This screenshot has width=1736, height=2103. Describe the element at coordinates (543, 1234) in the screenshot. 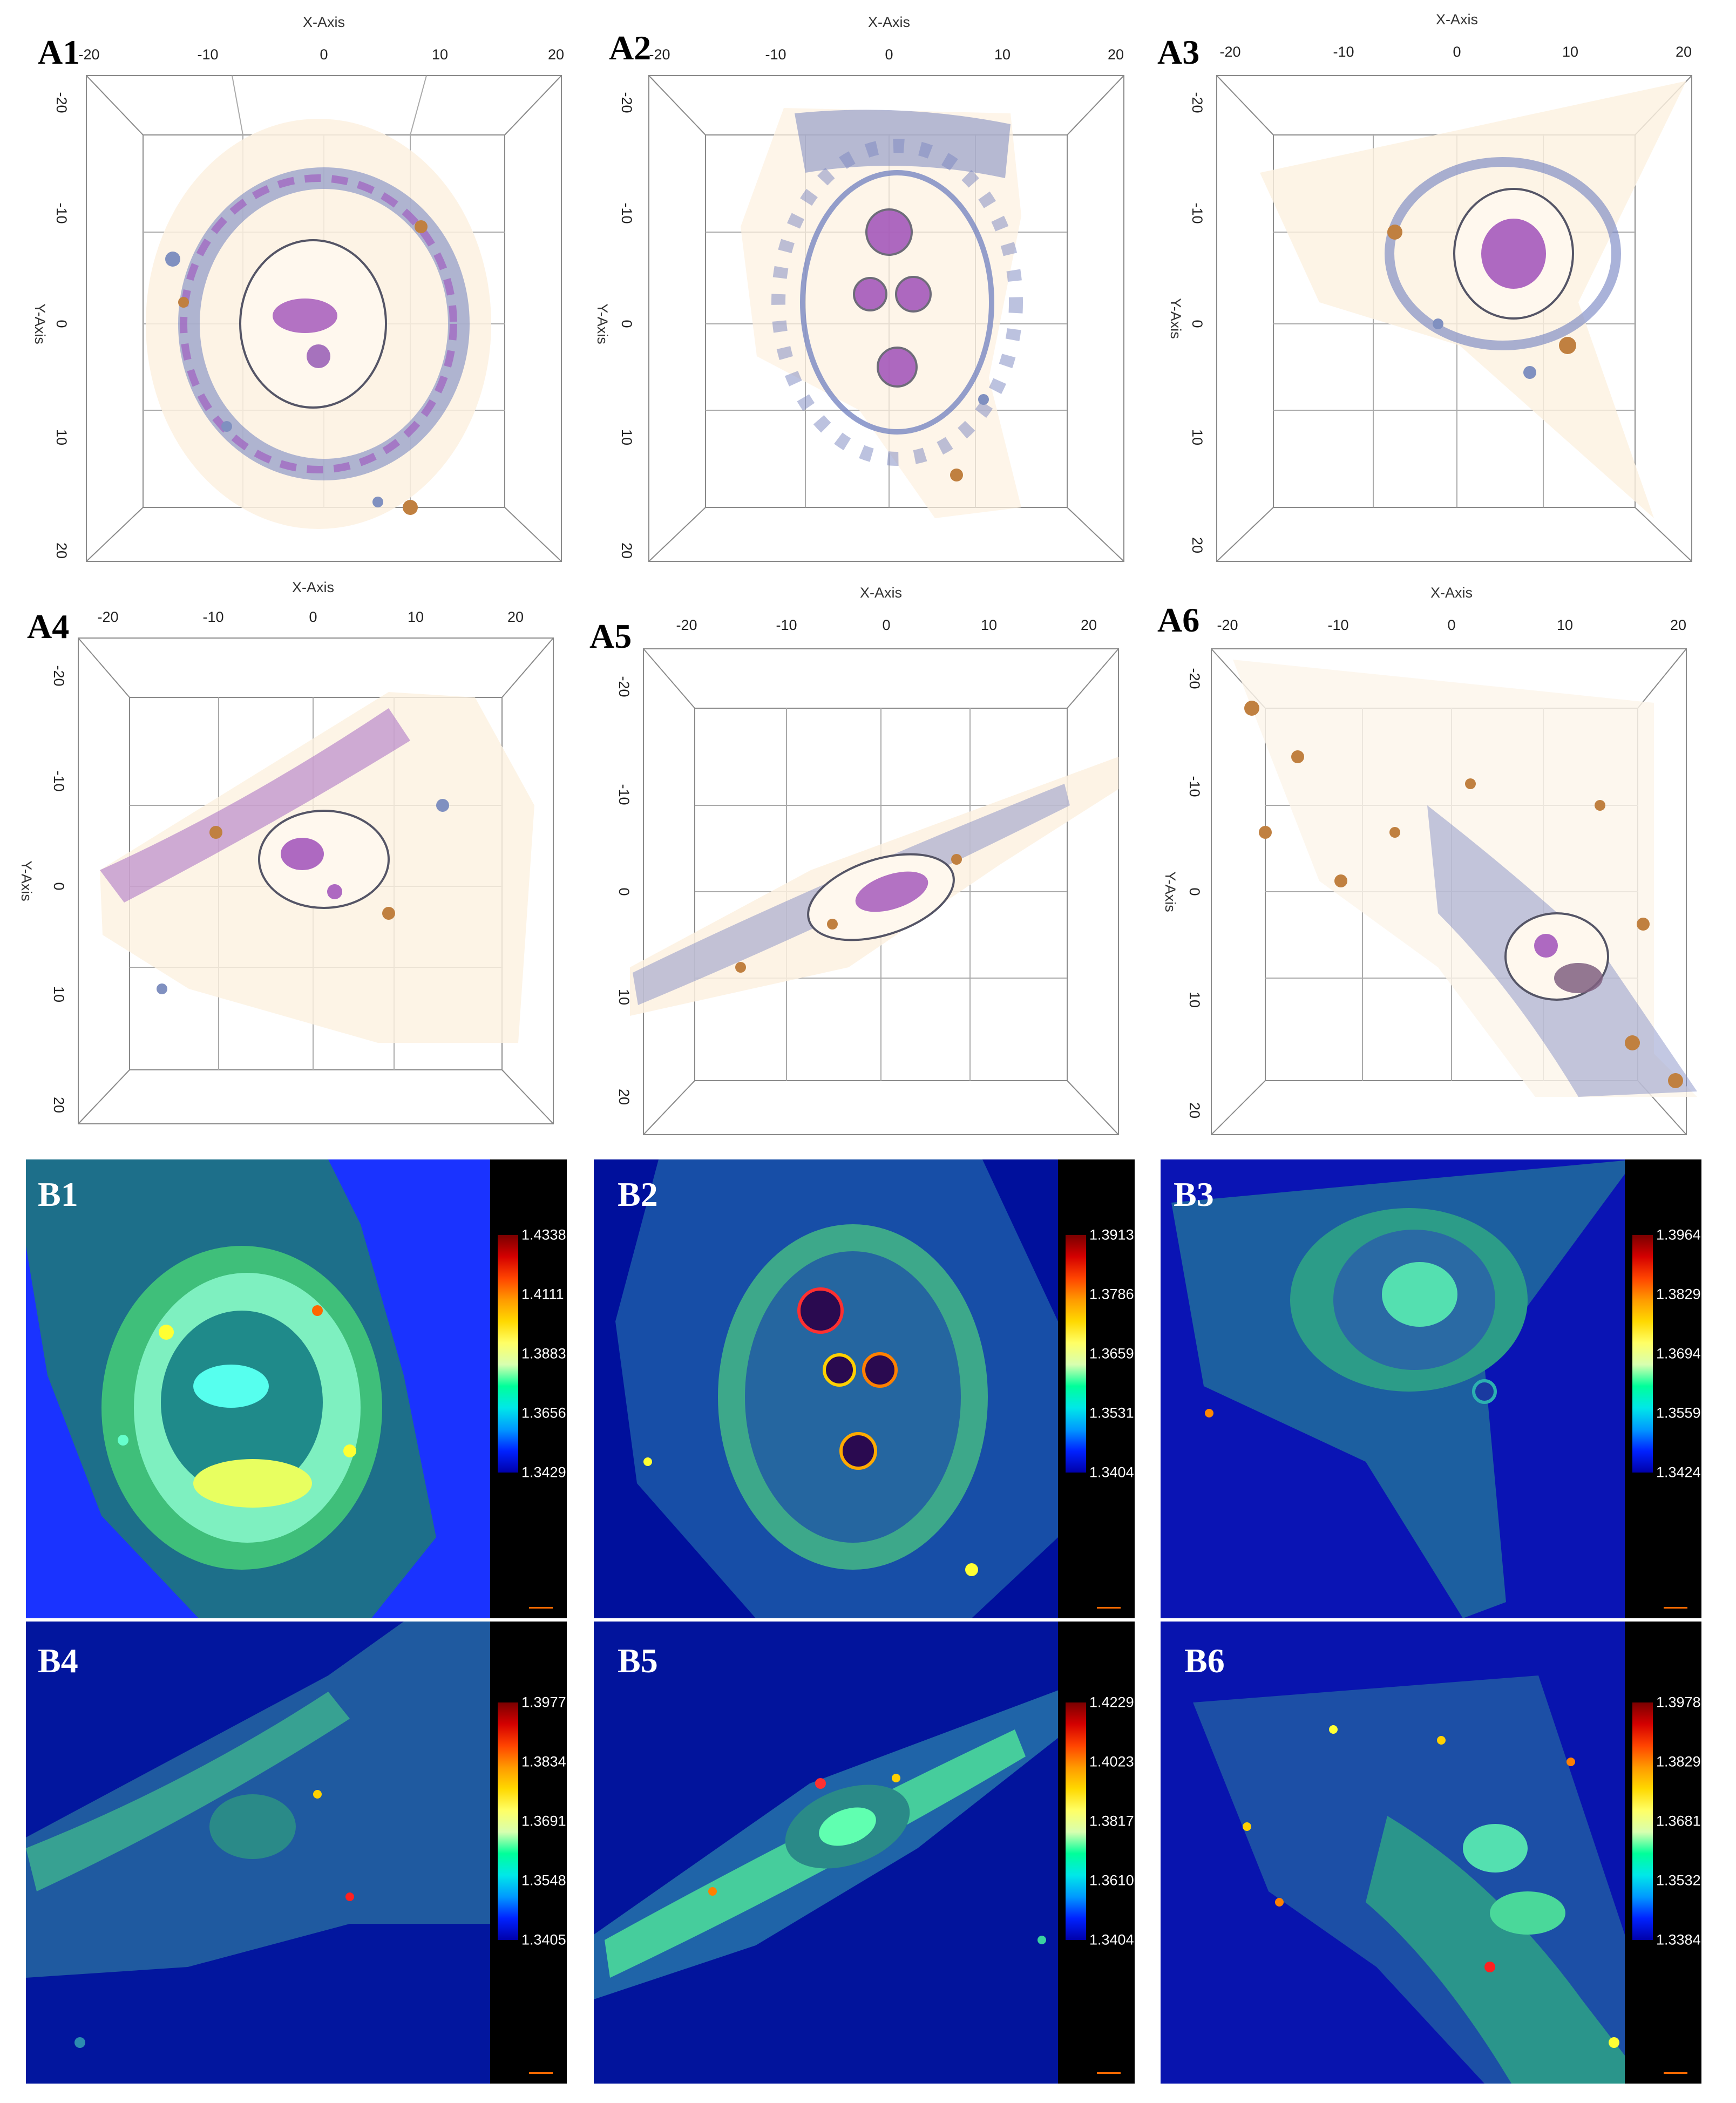

I see `colorbar-tick: 1.4338` at that location.